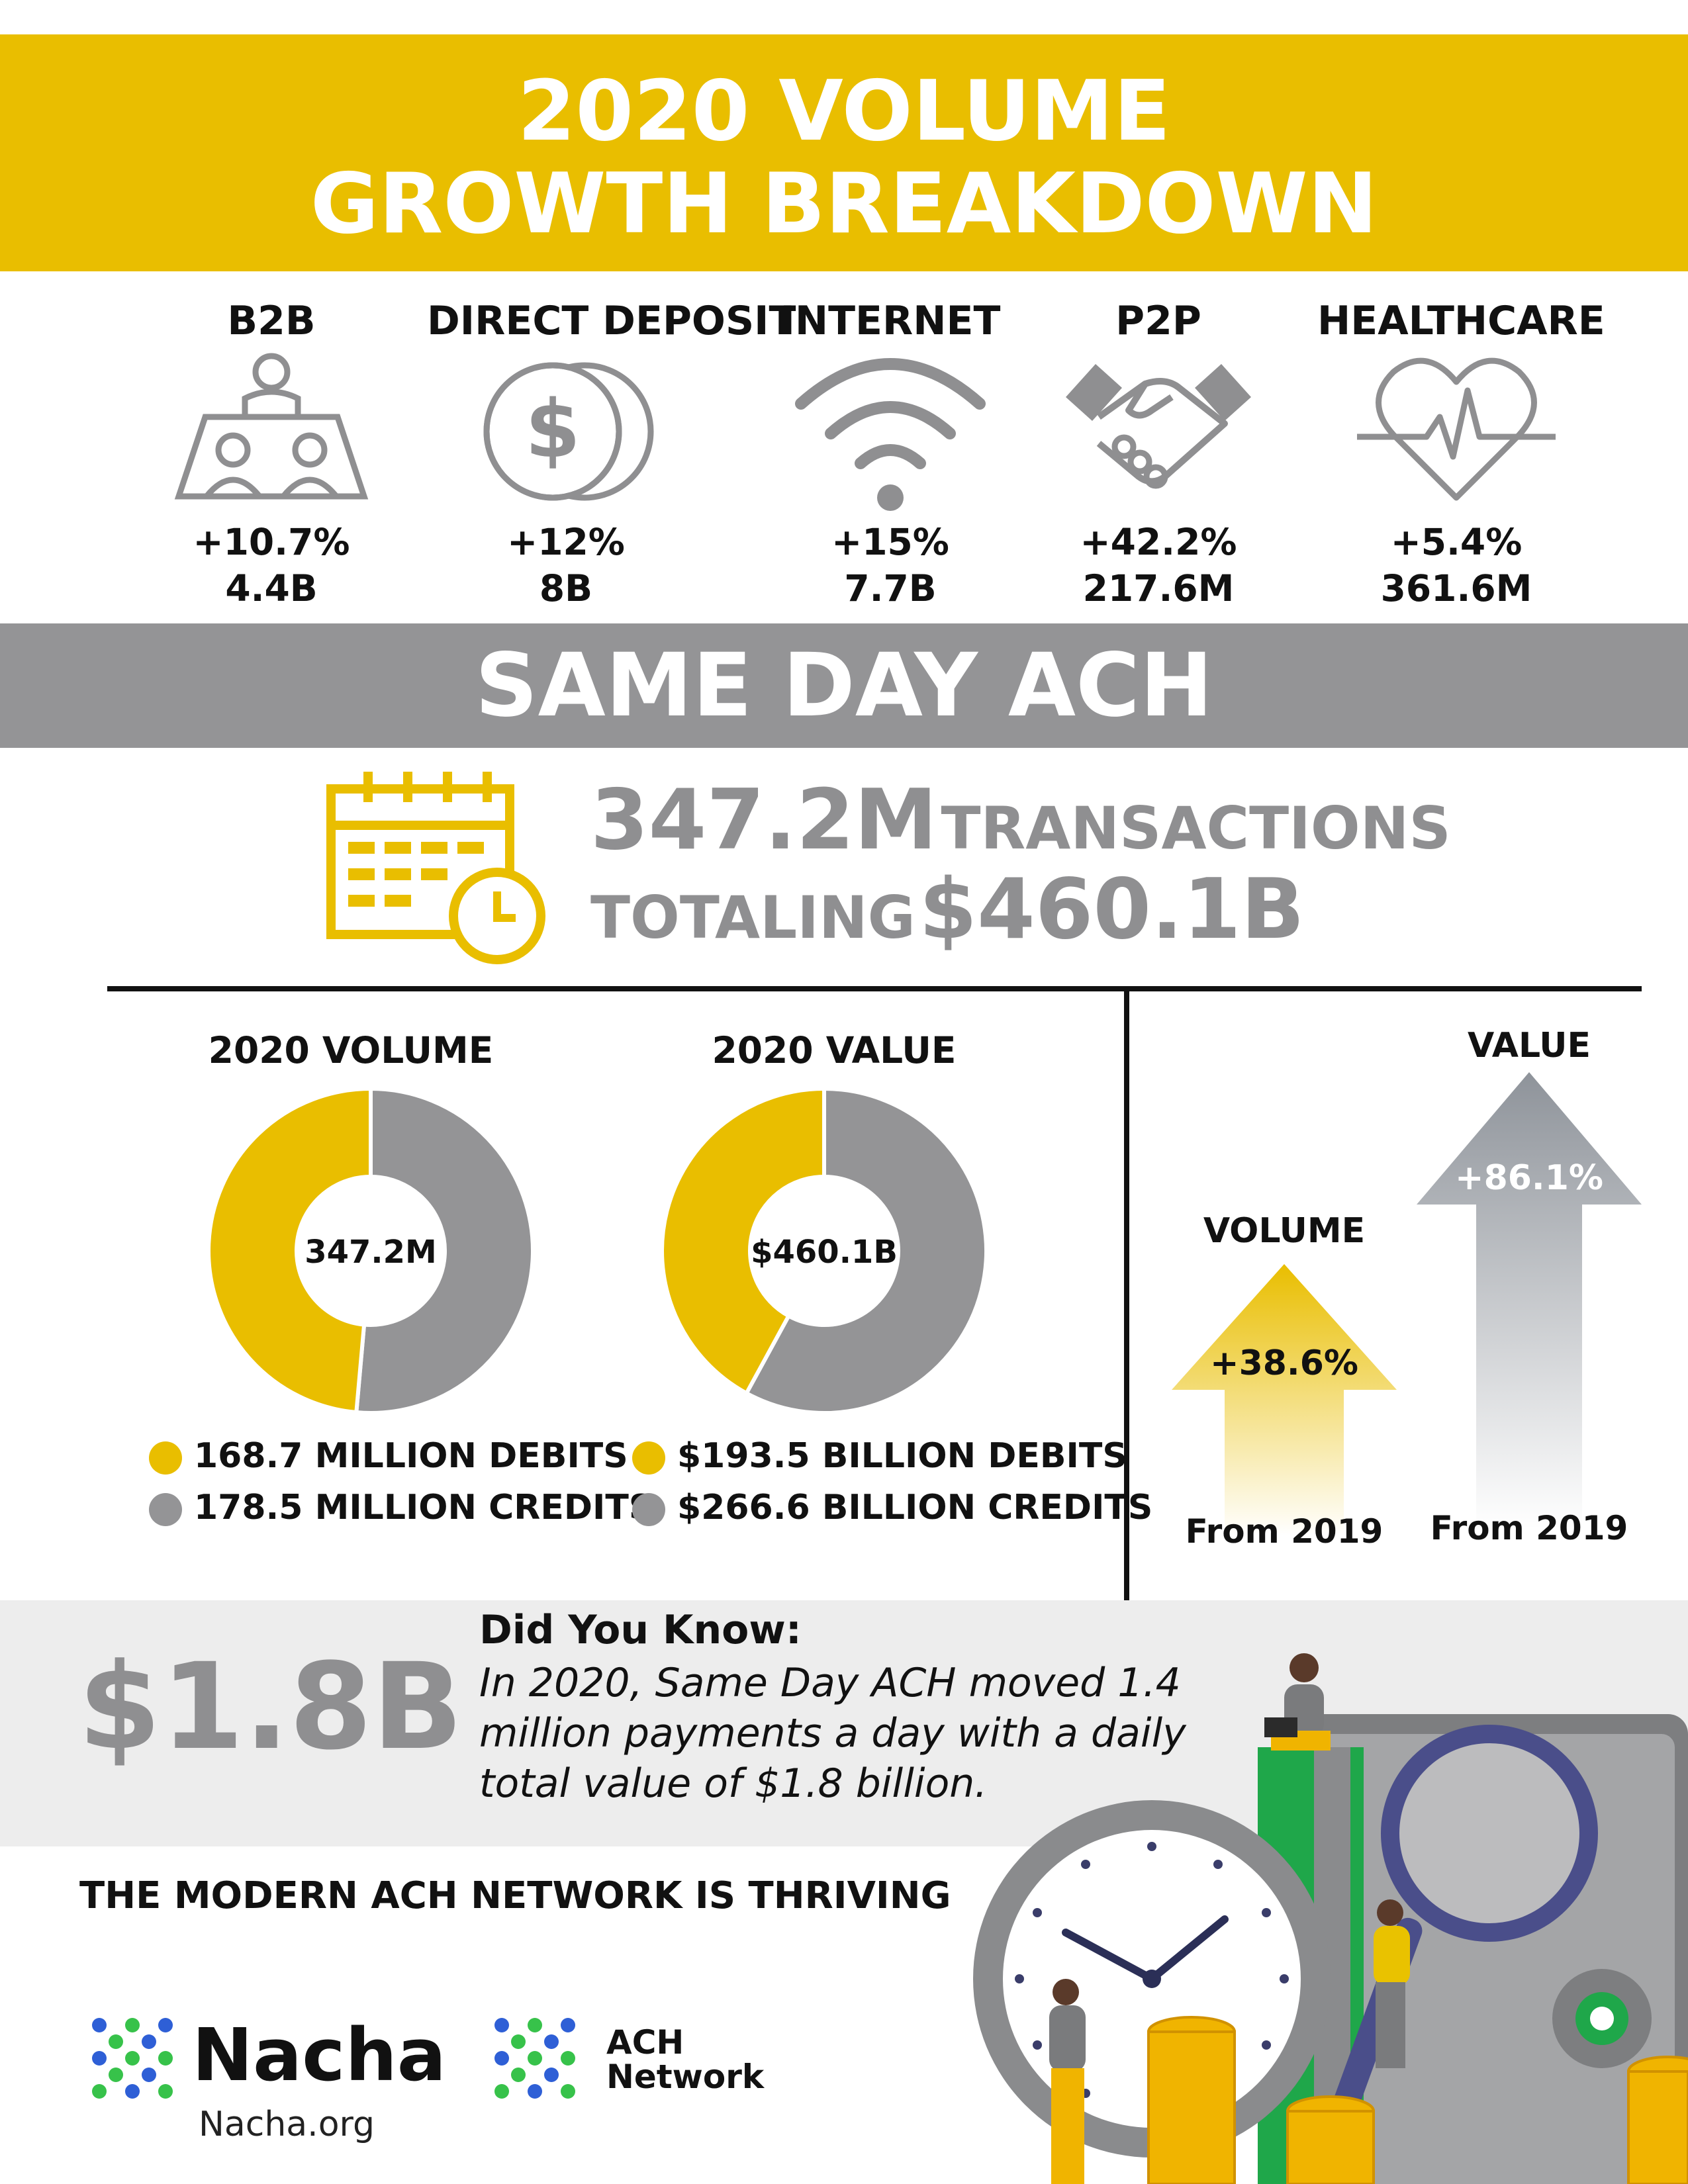 Image resolution: width=1688 pixels, height=2184 pixels. Describe the element at coordinates (1456, 542) in the screenshot. I see `category-pct: +5.4%` at that location.